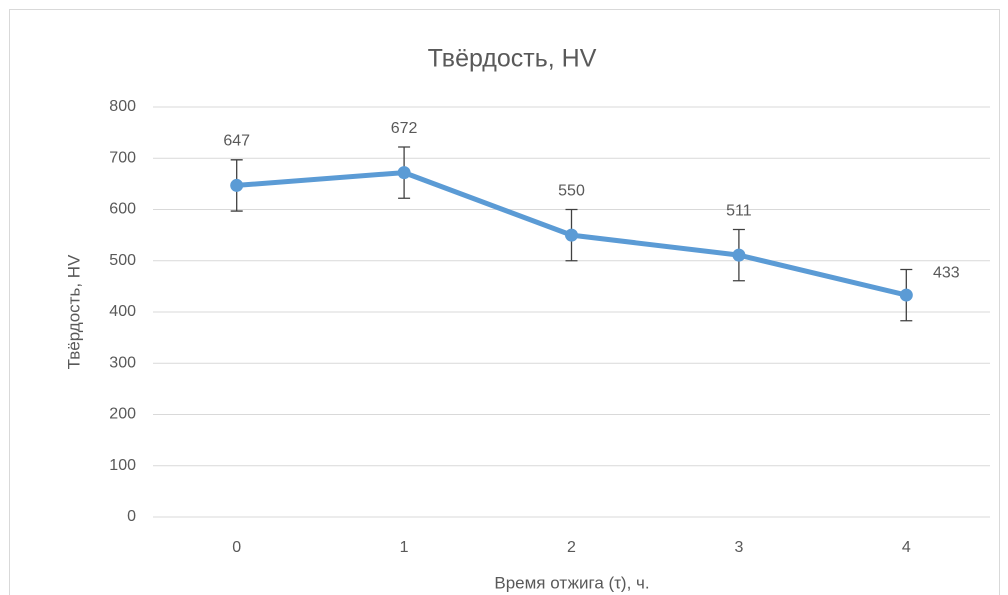 This screenshot has width=1008, height=595. What do you see at coordinates (122, 260) in the screenshot?
I see `y-tick-label: 500` at bounding box center [122, 260].